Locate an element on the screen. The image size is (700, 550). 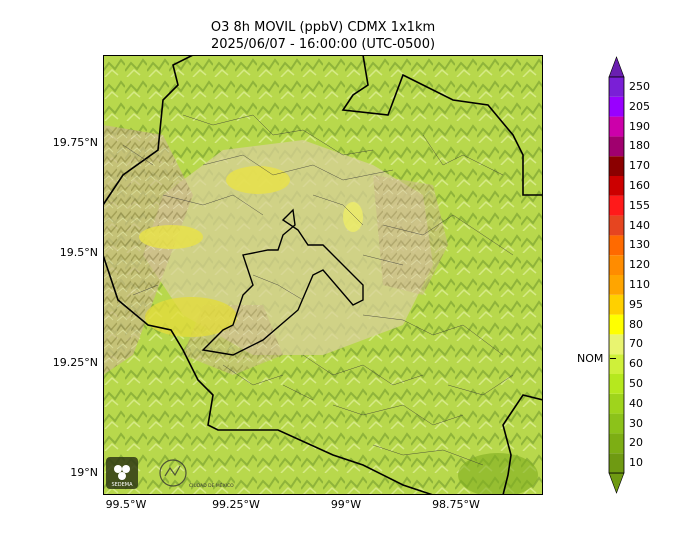
colorbar-tick-label: 130 is located at coordinates (639, 245).